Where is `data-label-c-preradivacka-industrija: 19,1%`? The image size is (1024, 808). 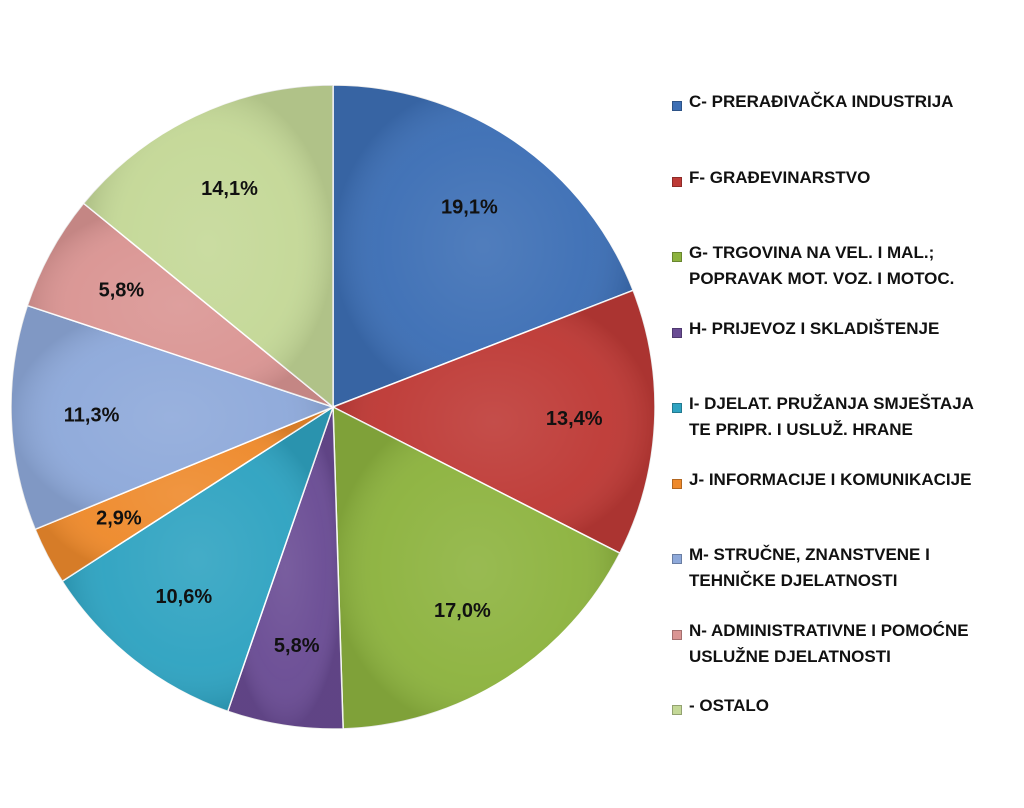
data-label-c-preradivacka-industrija: 19,1% is located at coordinates (469, 208).